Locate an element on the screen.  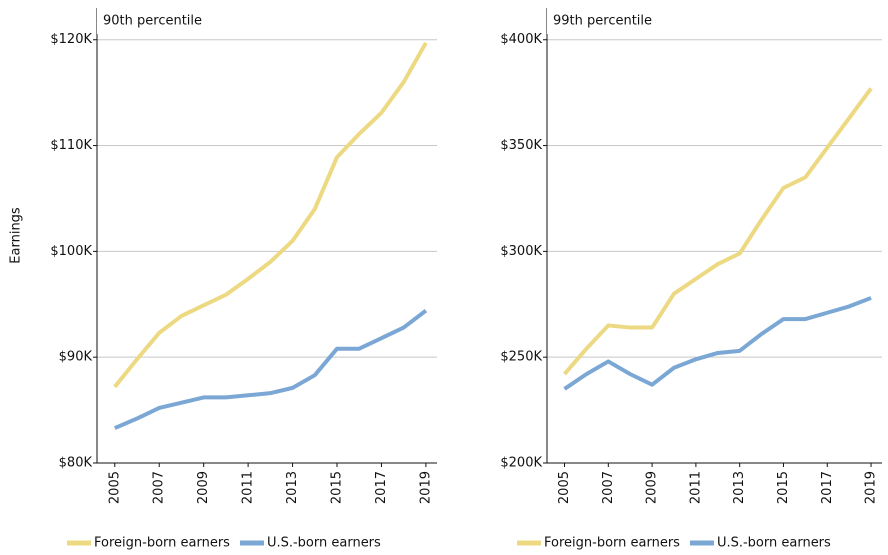
y-tick-label: $100K is located at coordinates (71, 251).